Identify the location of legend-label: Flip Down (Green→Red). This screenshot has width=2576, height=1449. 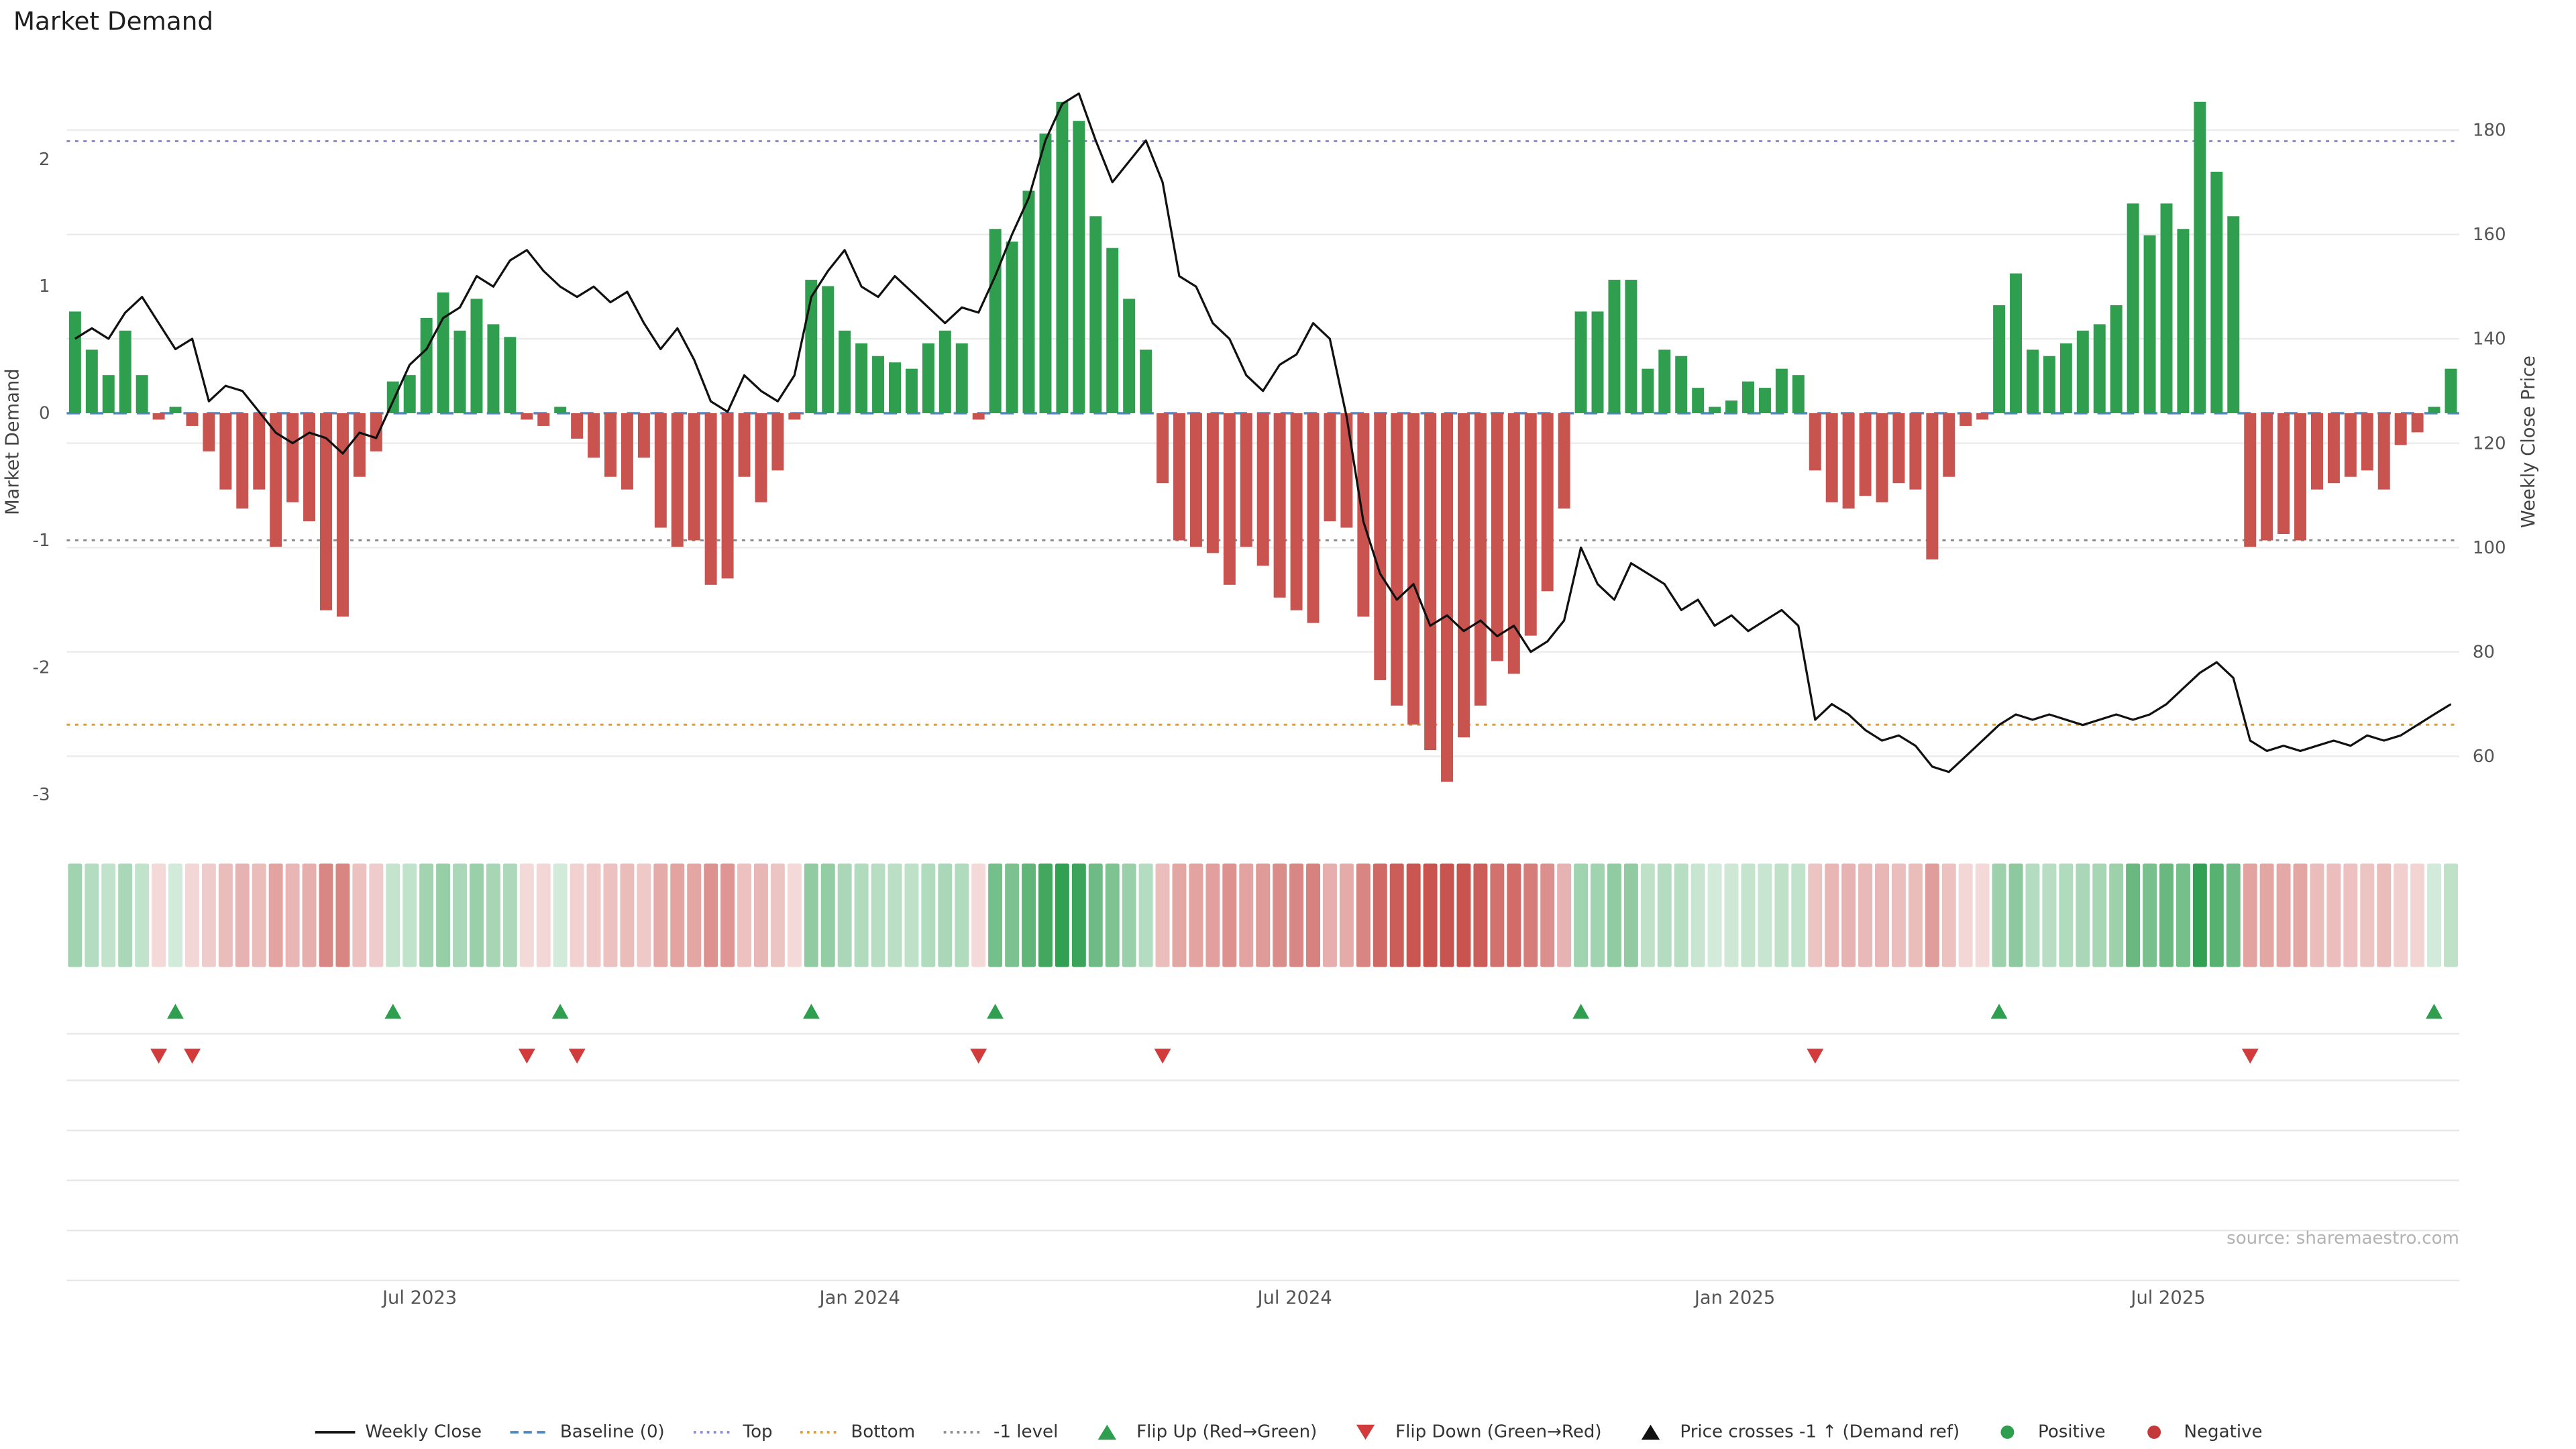
(1498, 1432).